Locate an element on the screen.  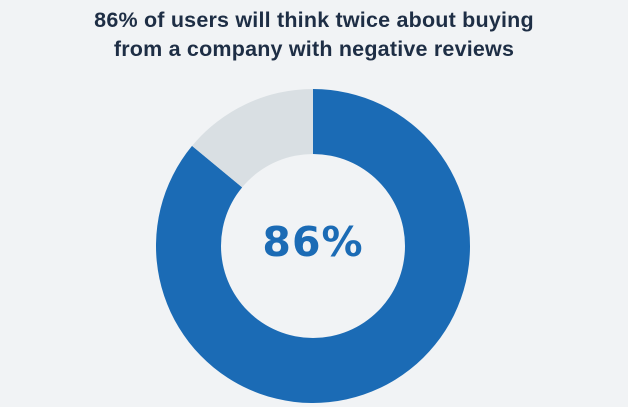
donut-hole is located at coordinates (313, 246).